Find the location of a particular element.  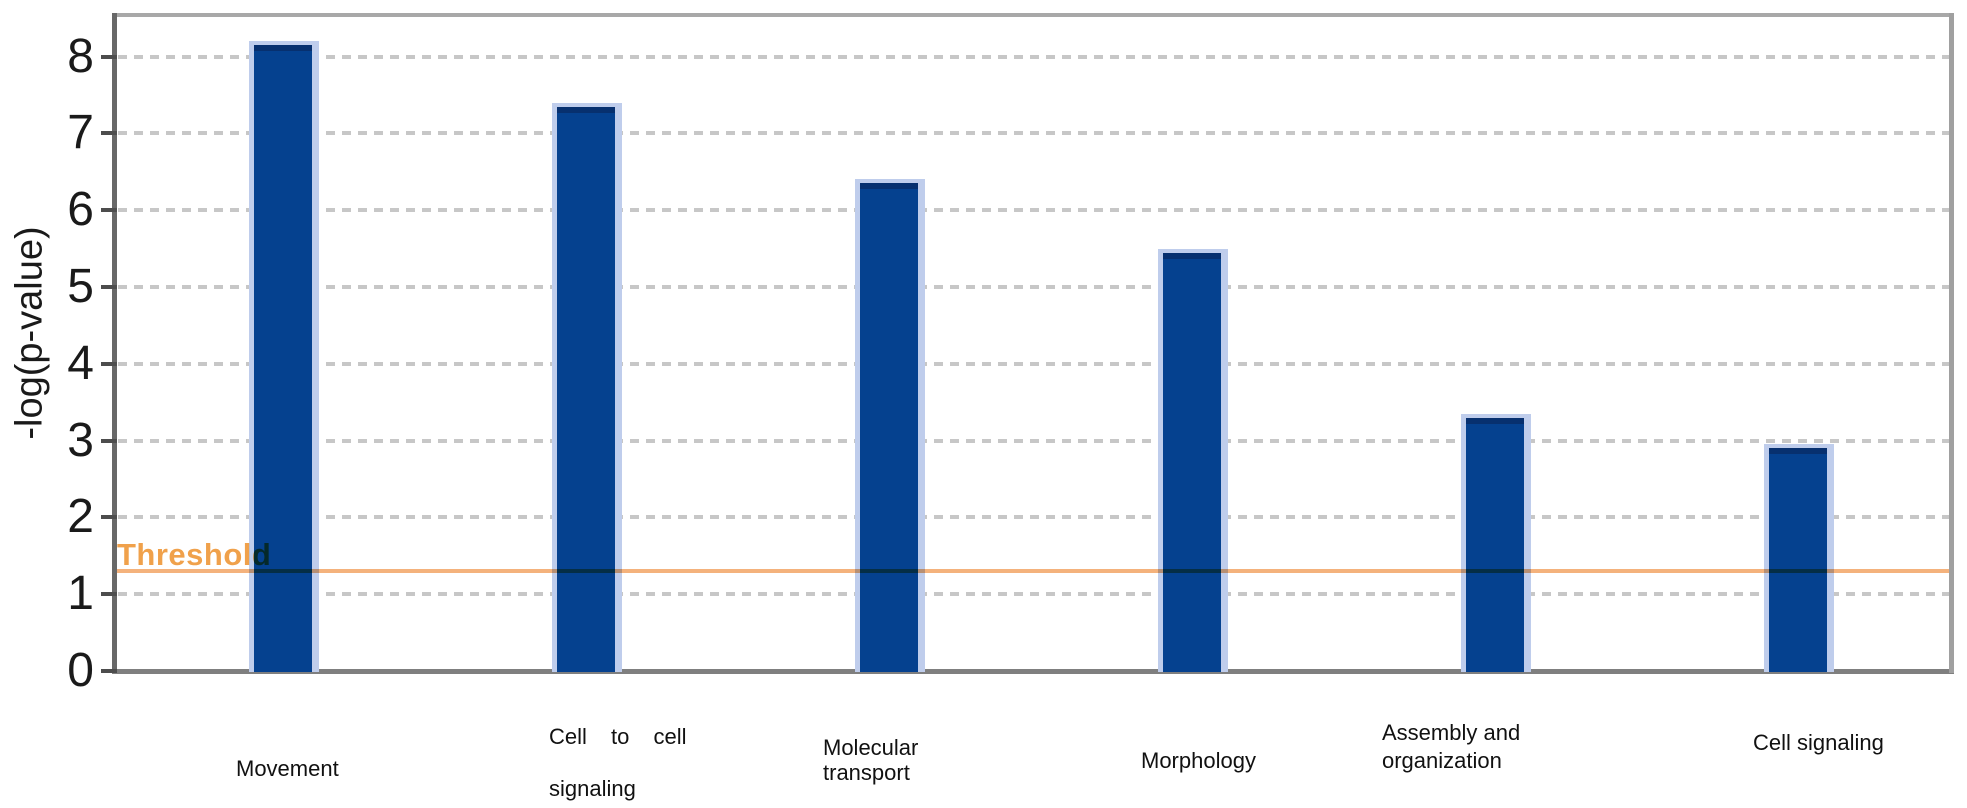

bar-movement is located at coordinates (284, 356).